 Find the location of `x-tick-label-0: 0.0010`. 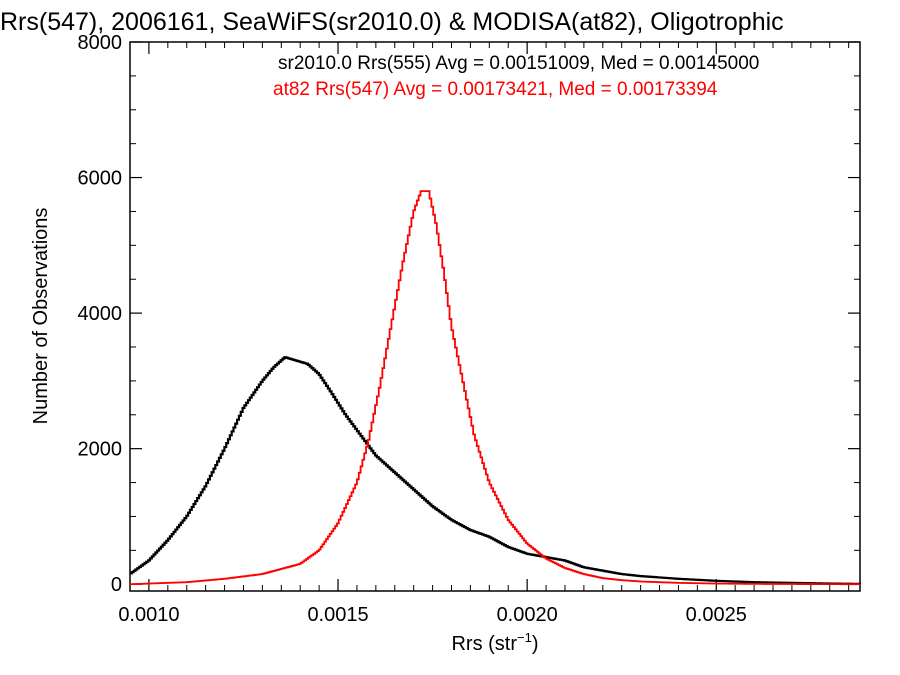

x-tick-label-0: 0.0010 is located at coordinates (148, 615).